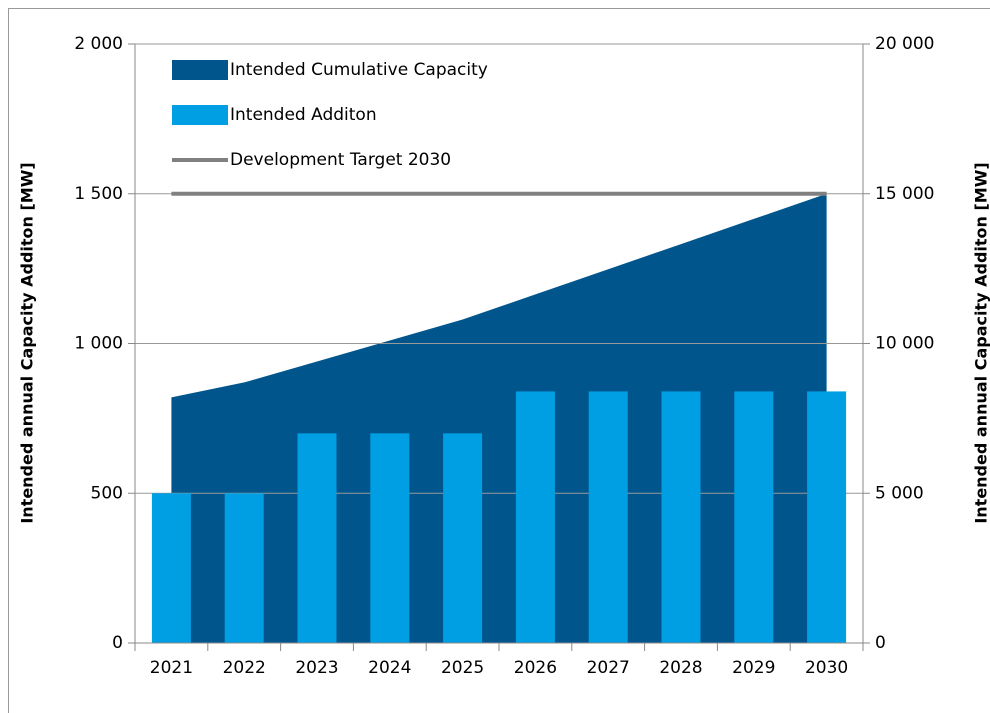 This screenshot has height=713, width=990. I want to click on y2-tick-label: 20 000, so click(904, 44).